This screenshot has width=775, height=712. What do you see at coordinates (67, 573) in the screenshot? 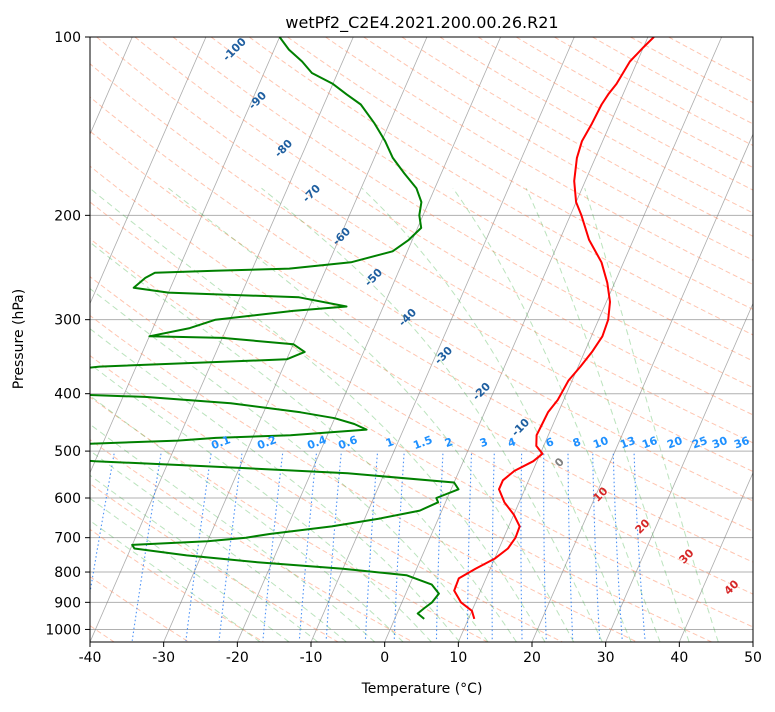
I see `y-tick-label: 800` at bounding box center [67, 573].